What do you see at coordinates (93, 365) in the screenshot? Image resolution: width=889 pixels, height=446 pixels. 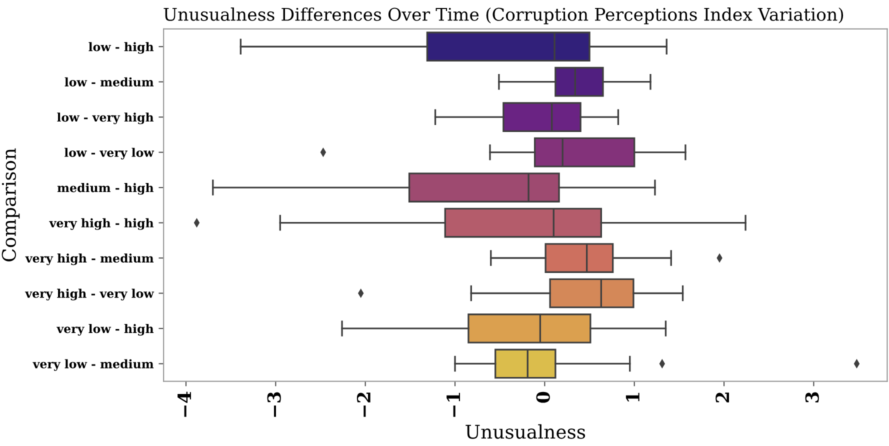 I see `y-tick-label: very low - medium` at bounding box center [93, 365].